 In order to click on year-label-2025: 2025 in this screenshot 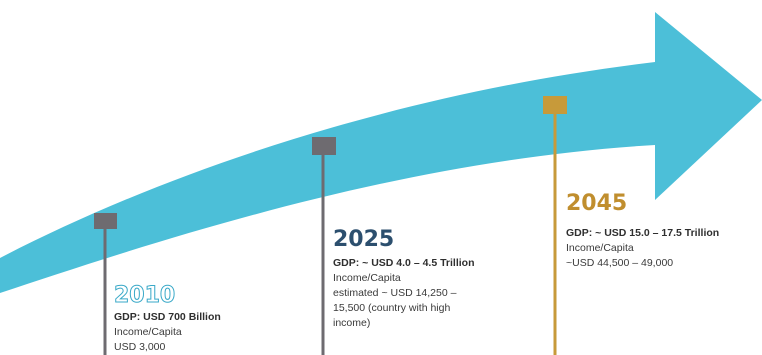, I will do `click(364, 239)`.